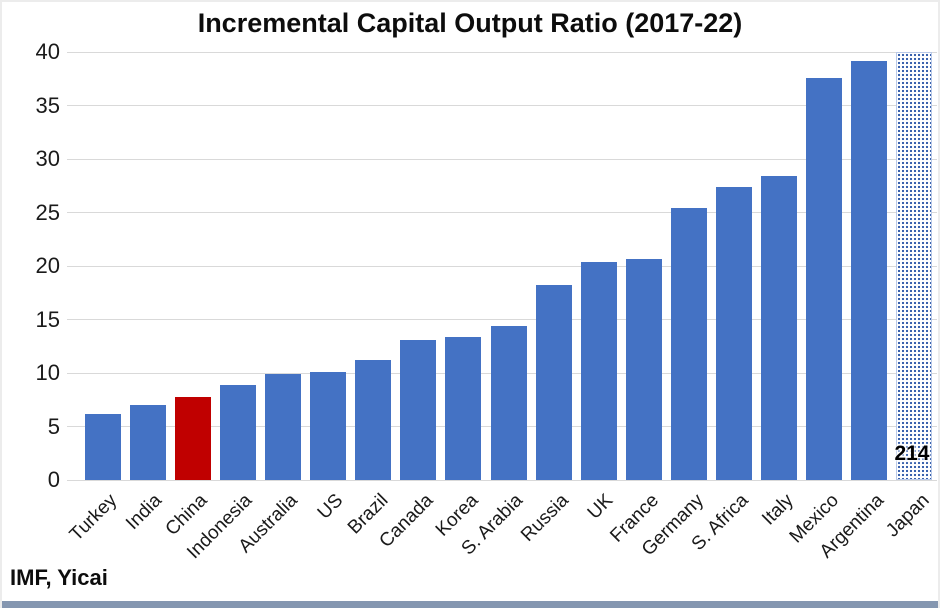  Describe the element at coordinates (144, 512) in the screenshot. I see `x-tick-label-india: India` at that location.